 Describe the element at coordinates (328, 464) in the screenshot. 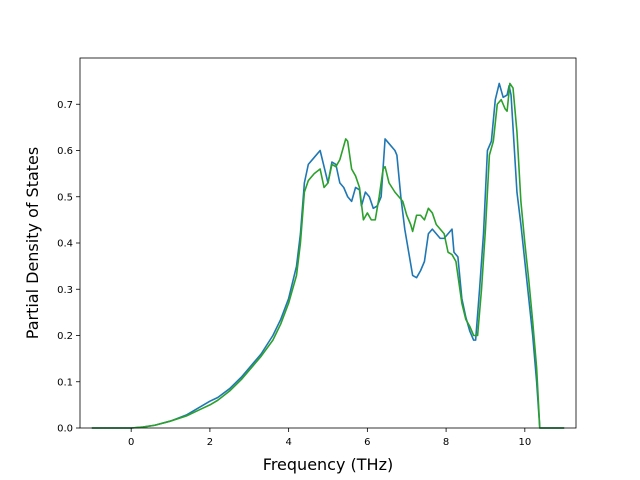

I see `x-axis-label: Frequency (THz)` at that location.